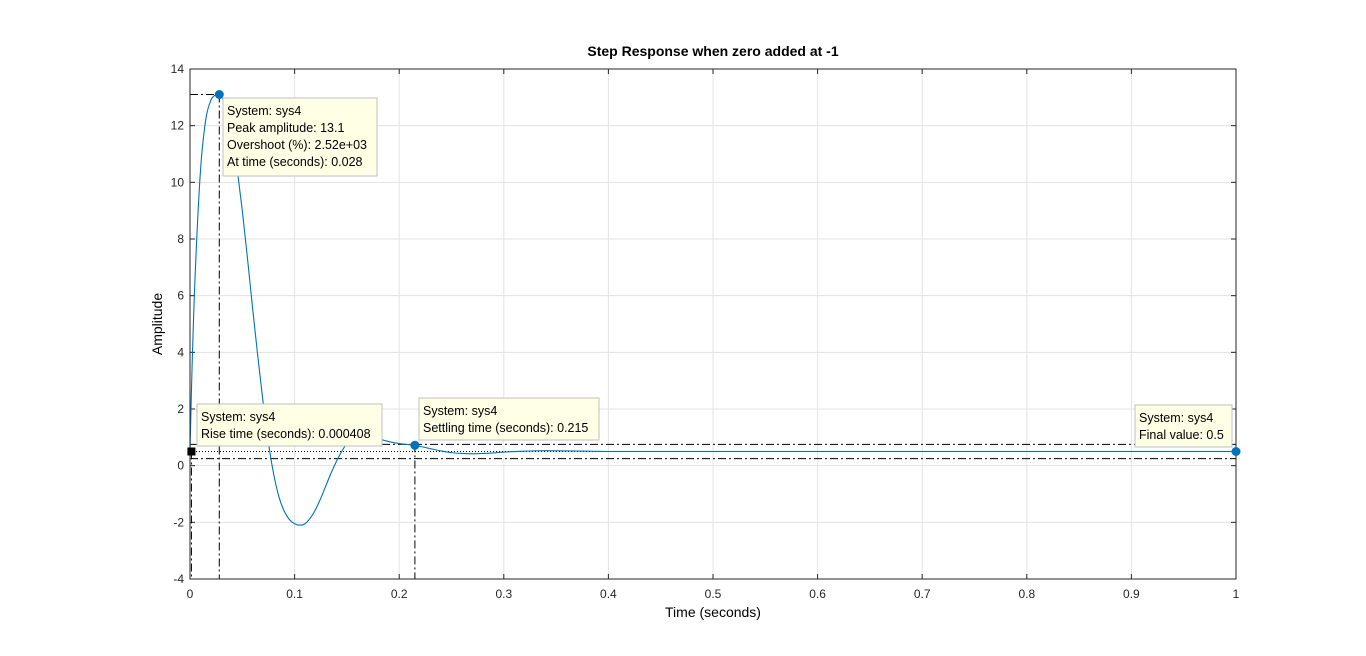 Image resolution: width=1366 pixels, height=656 pixels. What do you see at coordinates (180, 409) in the screenshot?
I see `y-tick-label: 2` at bounding box center [180, 409].